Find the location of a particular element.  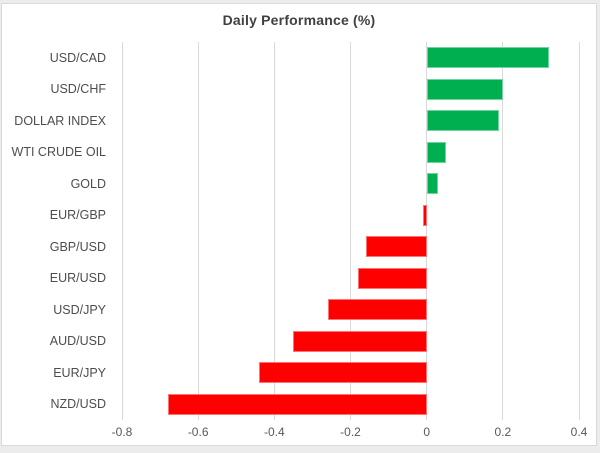

bar-row-gbp-usd is located at coordinates (350, 247).